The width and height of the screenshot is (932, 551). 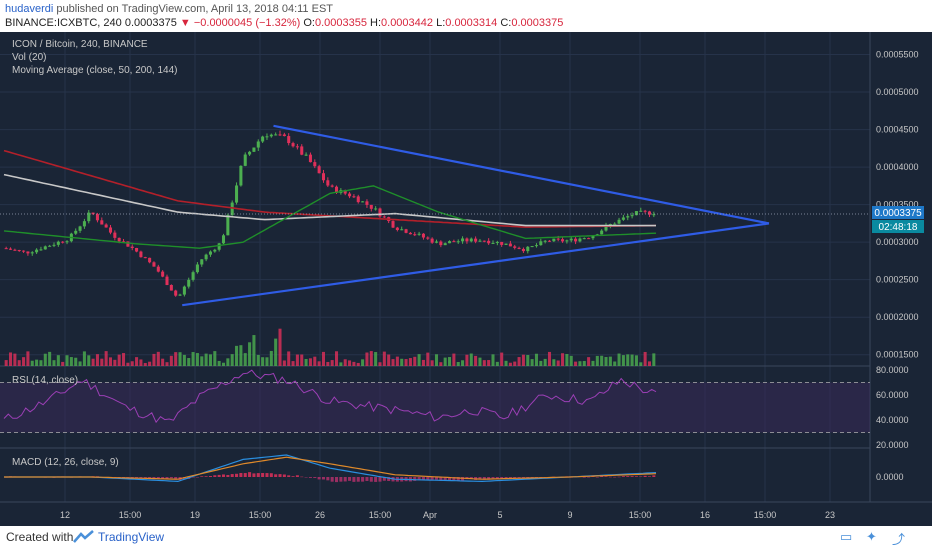 I want to click on tradingview-logo-icon, so click(x=84, y=539).